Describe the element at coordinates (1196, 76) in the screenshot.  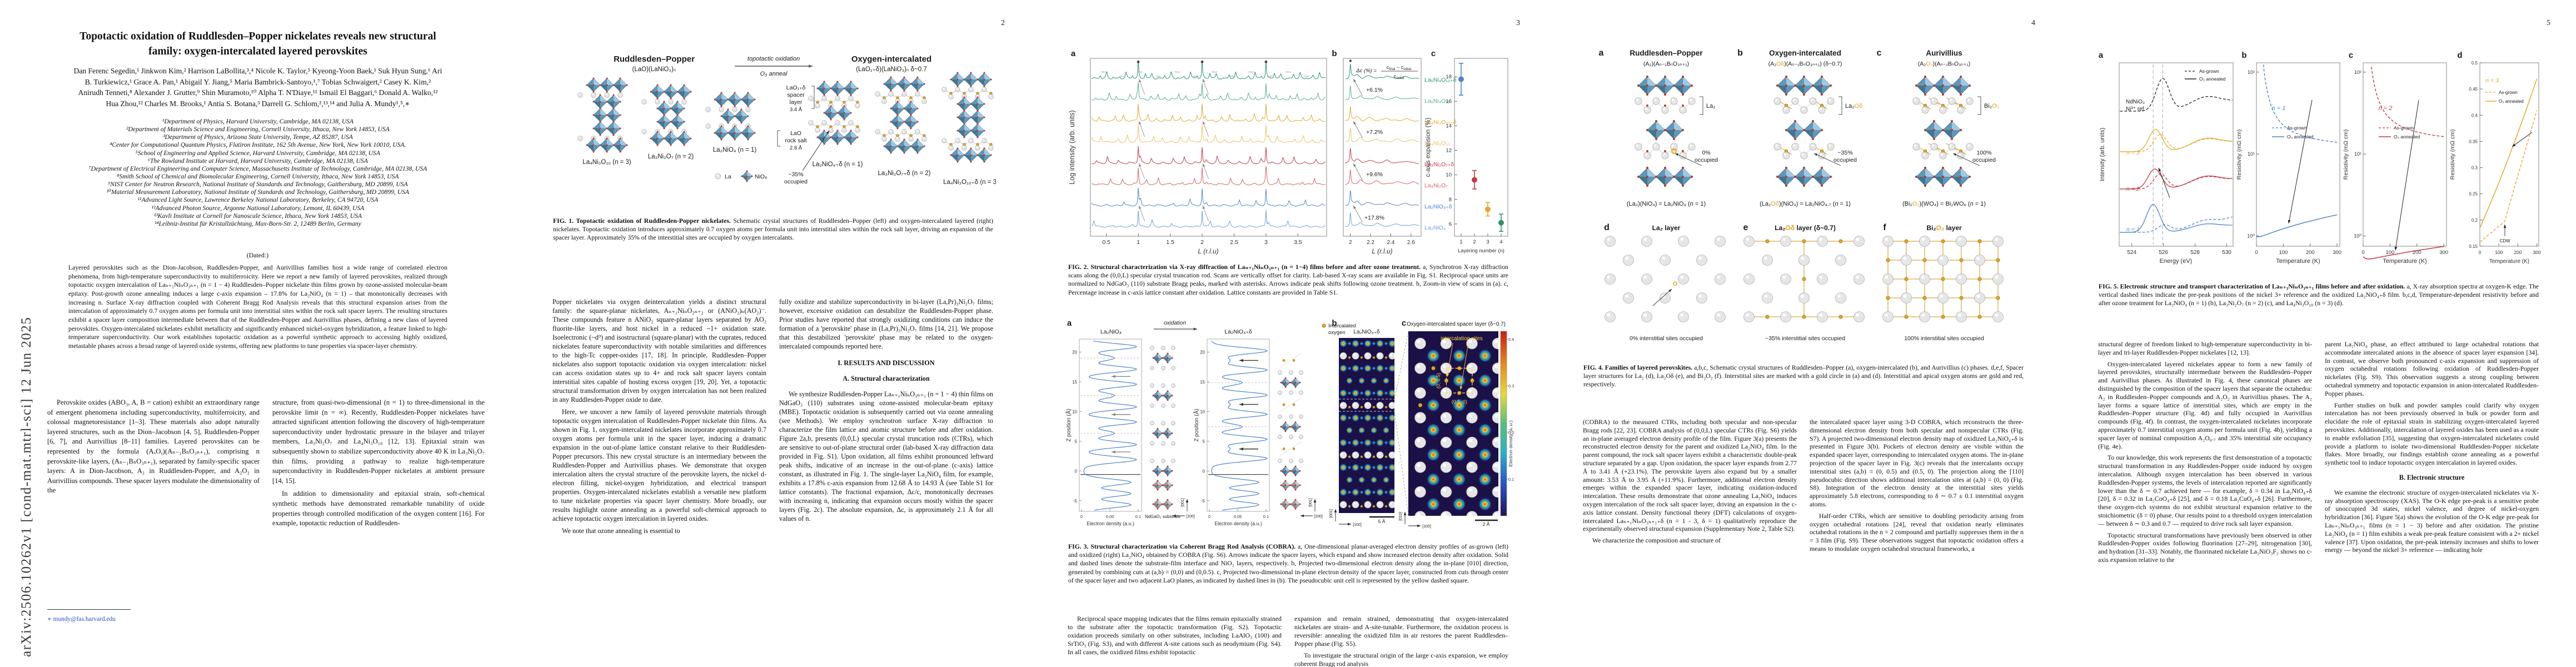
I see `svg-text: 0012` at that location.